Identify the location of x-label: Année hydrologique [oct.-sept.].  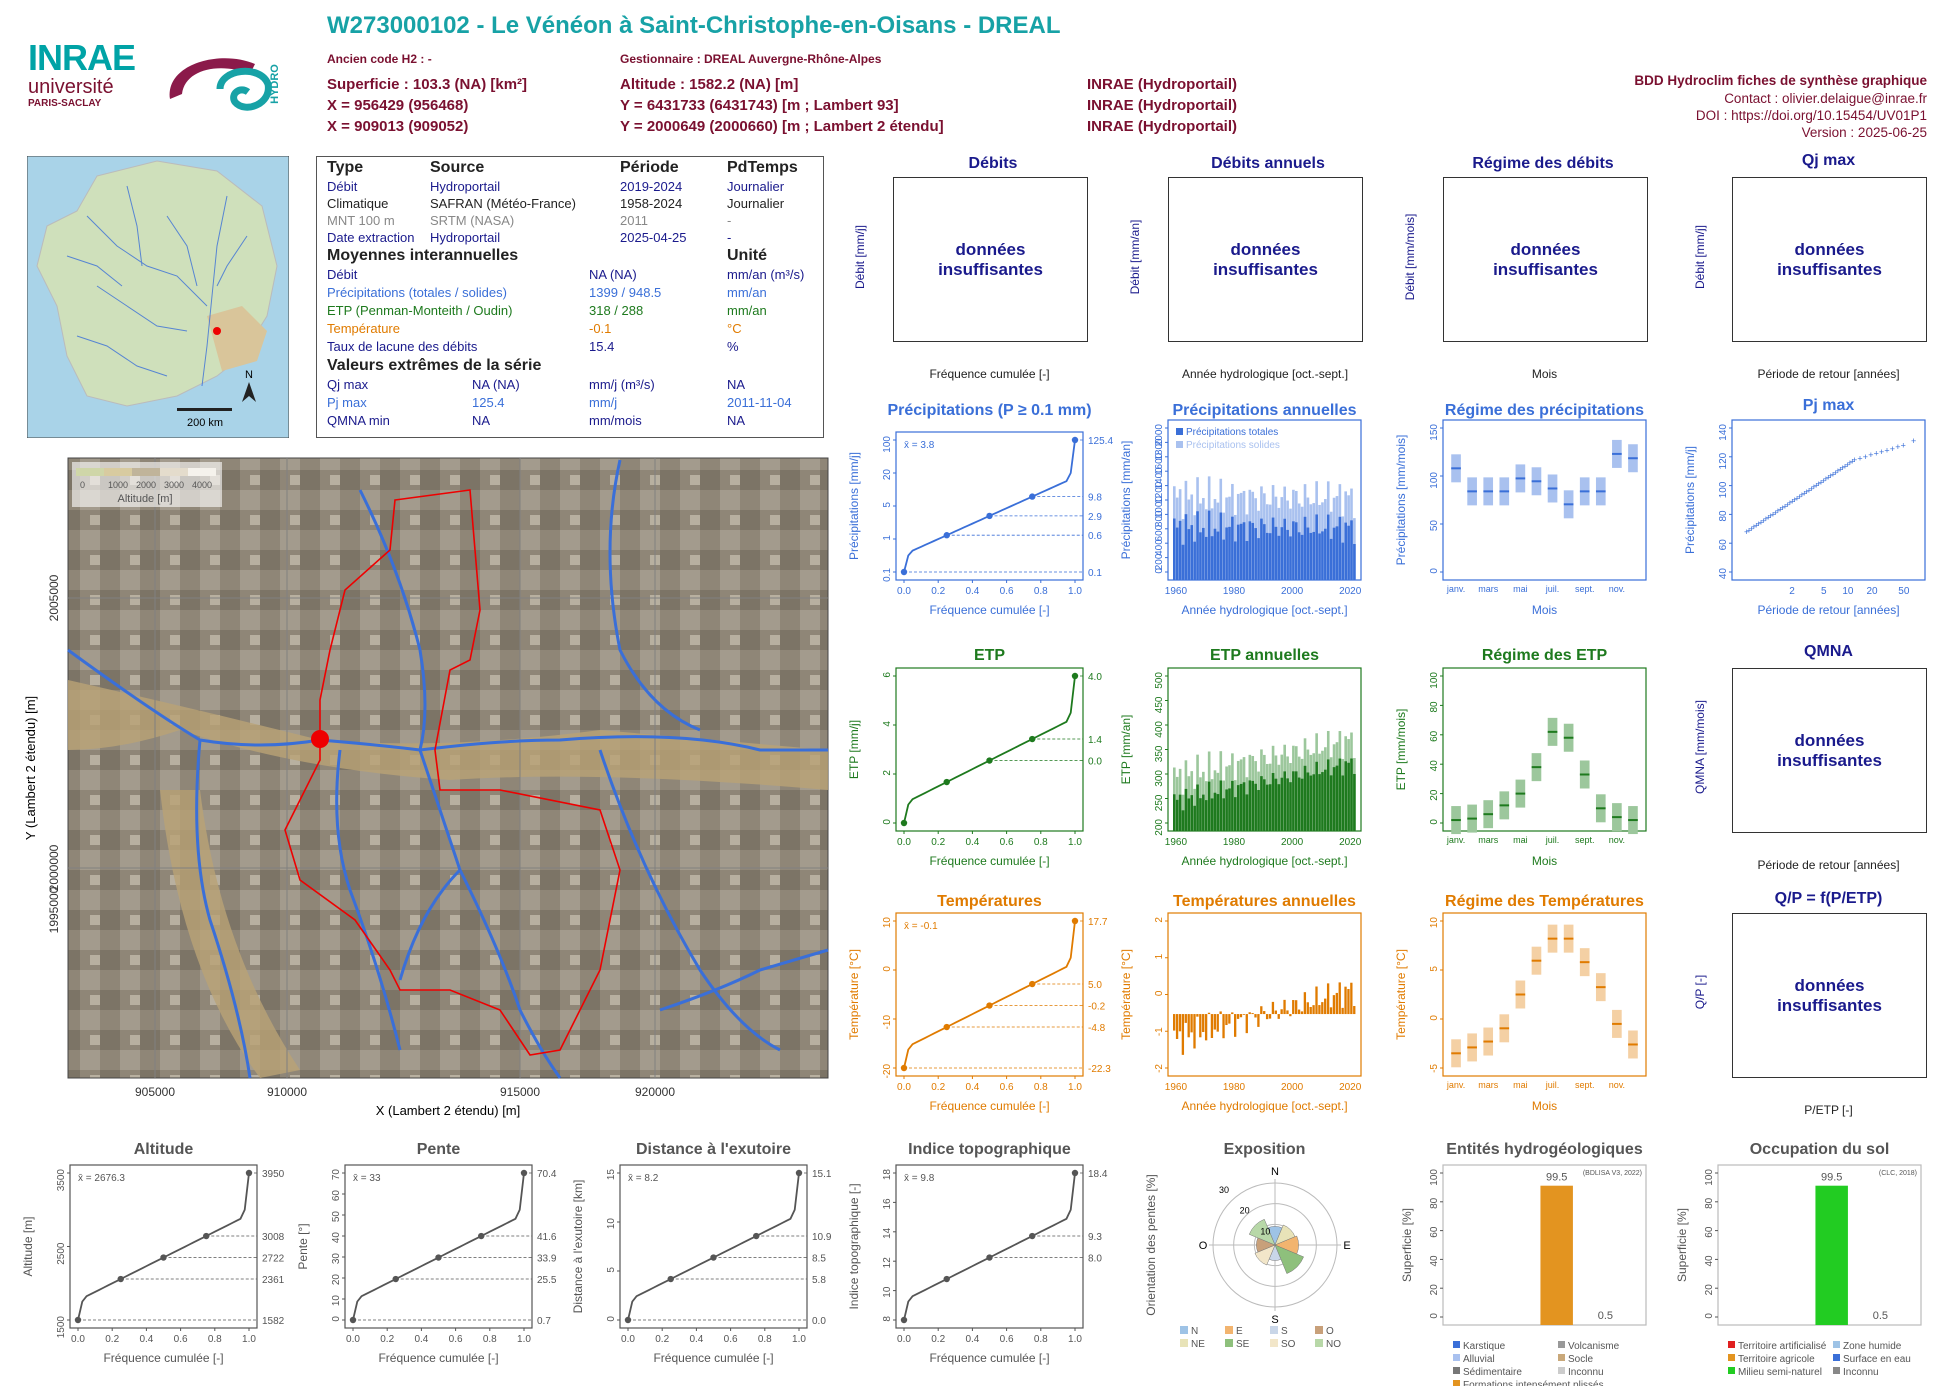
(1264, 1106).